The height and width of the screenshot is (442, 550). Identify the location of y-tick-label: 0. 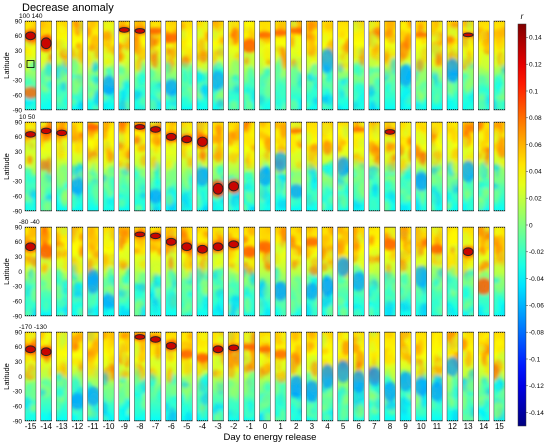
(20, 66).